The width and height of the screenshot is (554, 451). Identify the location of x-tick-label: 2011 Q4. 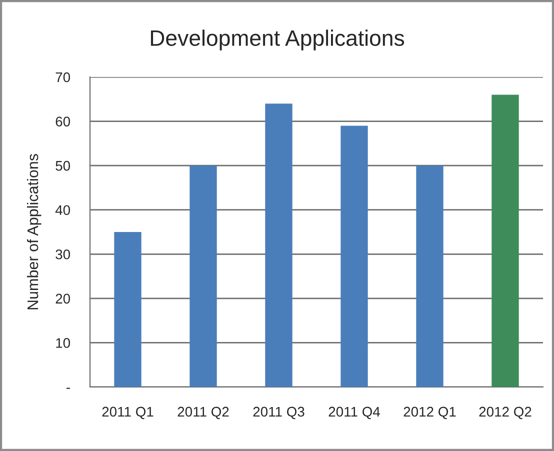
(354, 413).